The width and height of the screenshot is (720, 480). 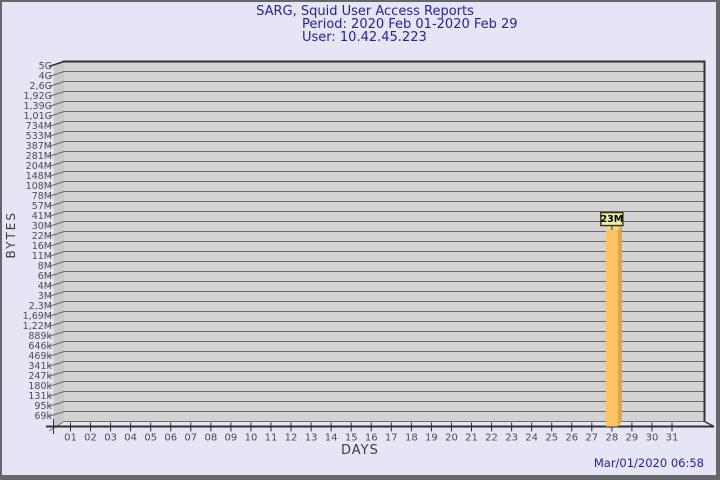 What do you see at coordinates (611, 438) in the screenshot?
I see `x-tick-label: 28` at bounding box center [611, 438].